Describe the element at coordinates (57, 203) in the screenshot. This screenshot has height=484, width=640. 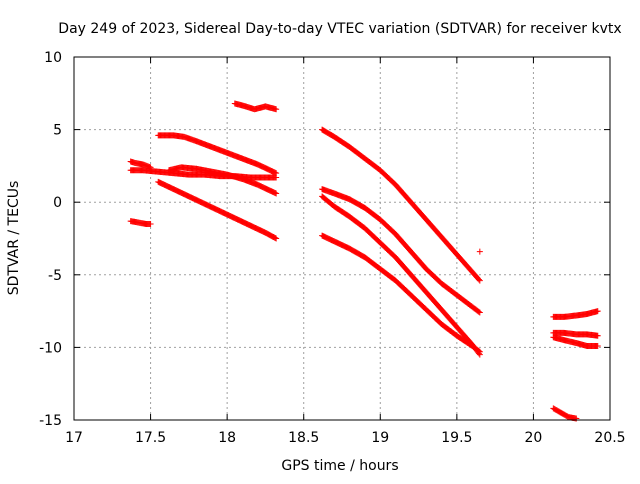
I see `y-tick-label: 0` at that location.